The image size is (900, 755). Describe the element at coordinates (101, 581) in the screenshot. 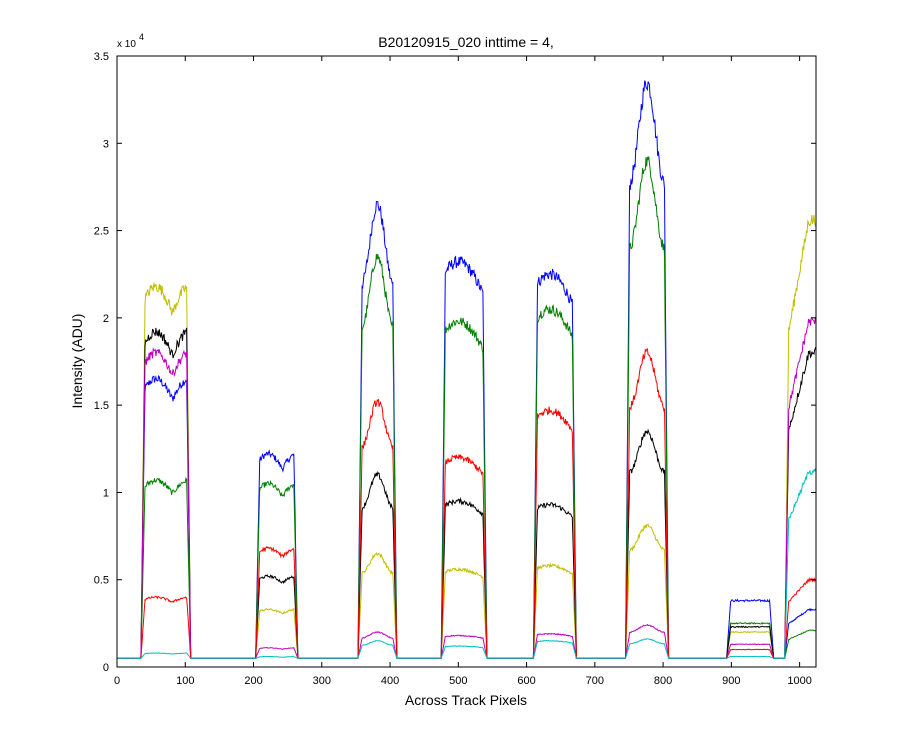

I see `y-tick-label: 0.5` at that location.